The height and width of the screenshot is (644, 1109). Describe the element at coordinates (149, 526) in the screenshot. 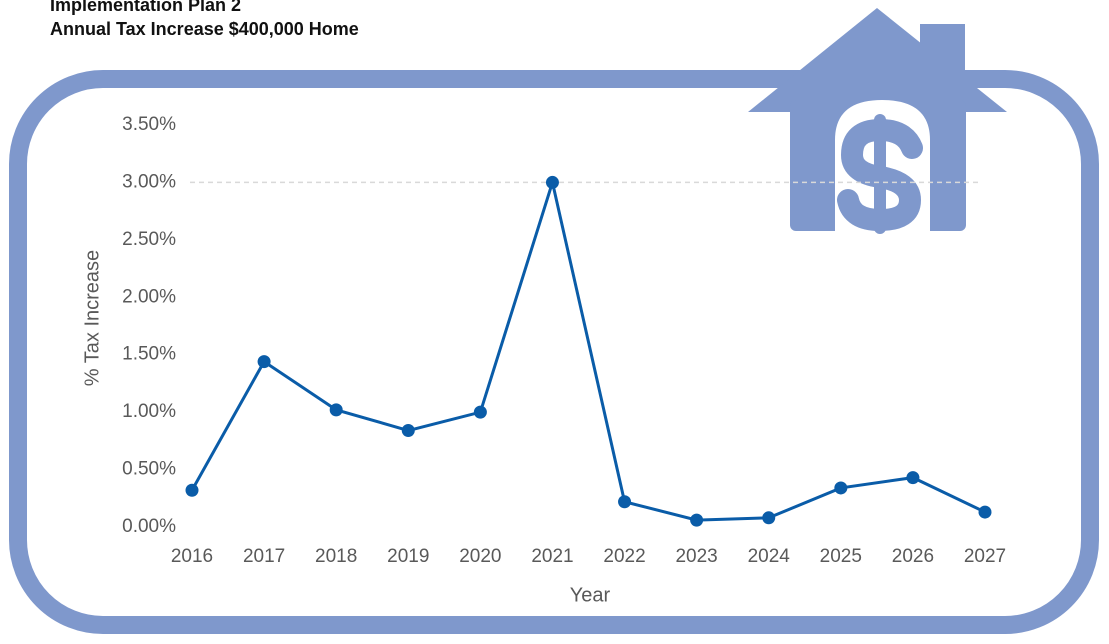

I see `y-tick-label: 0.00%` at that location.